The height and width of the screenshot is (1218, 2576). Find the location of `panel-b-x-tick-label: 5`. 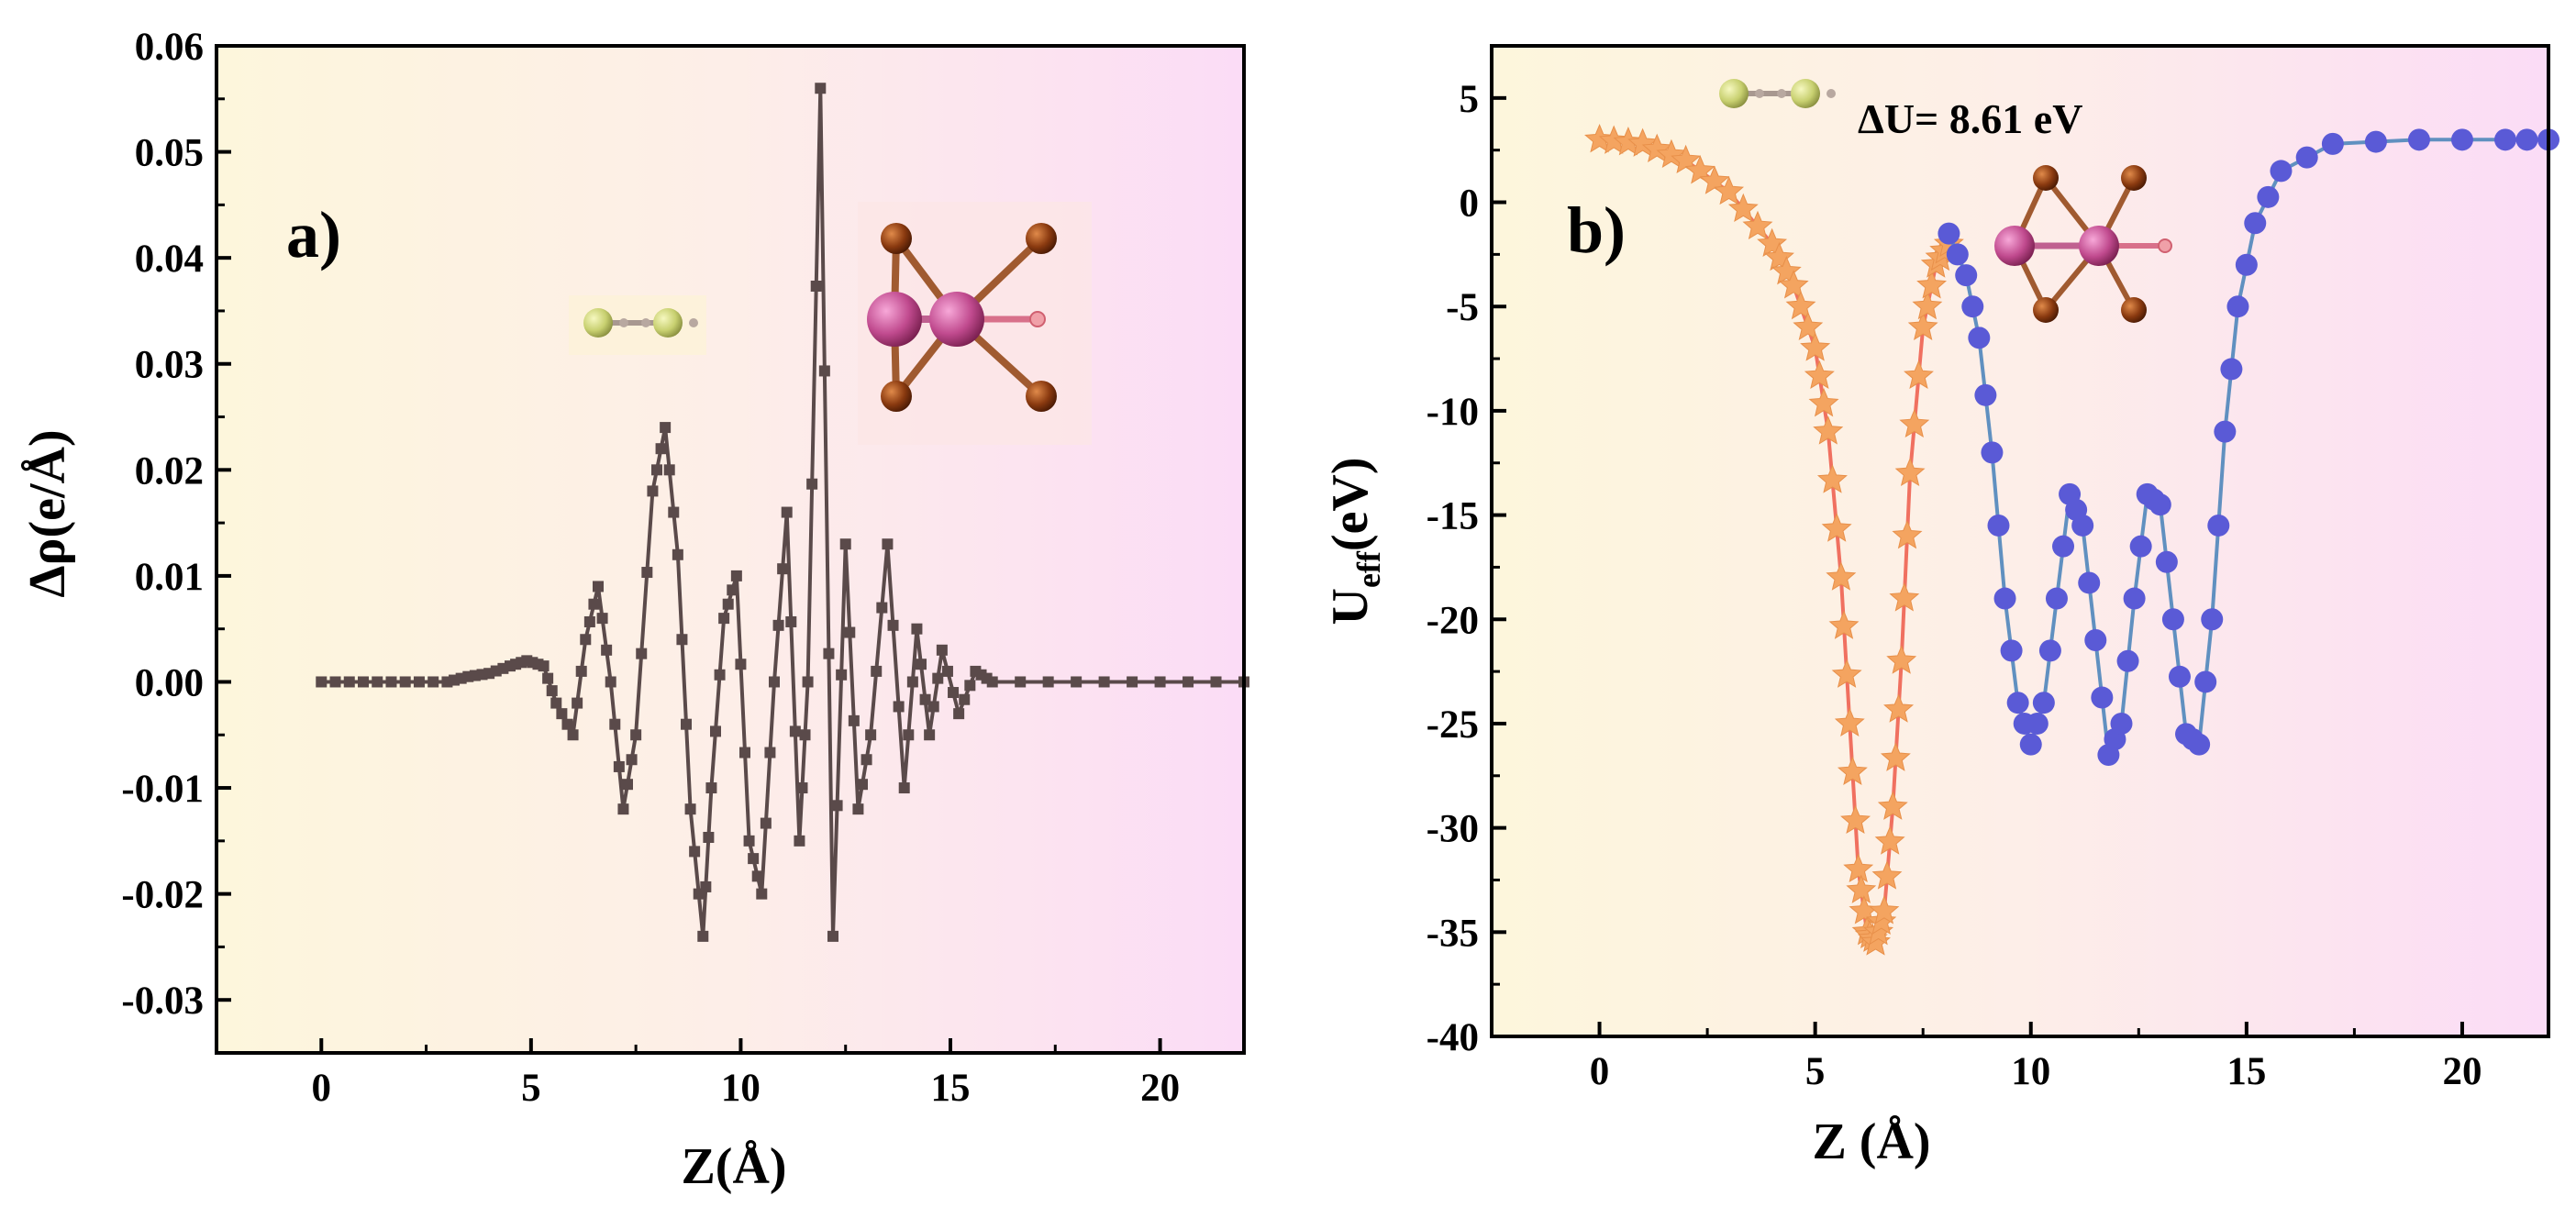

panel-b-x-tick-label: 5 is located at coordinates (1815, 1071).